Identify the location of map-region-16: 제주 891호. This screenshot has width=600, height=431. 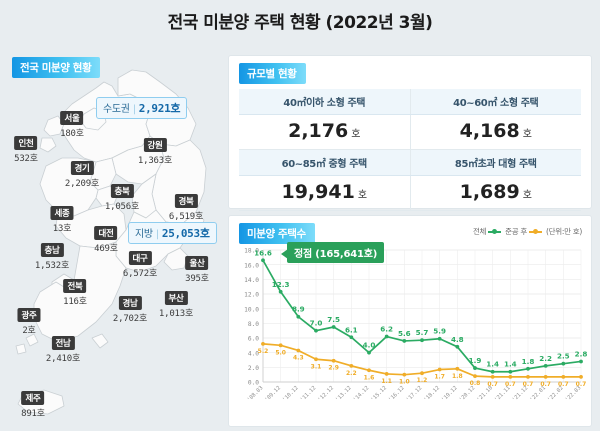
(33, 402).